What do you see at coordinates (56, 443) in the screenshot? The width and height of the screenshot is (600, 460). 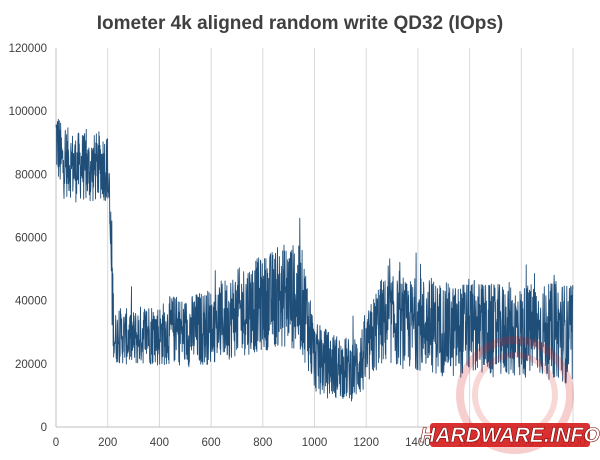 I see `x-tick-label-0: 0` at bounding box center [56, 443].